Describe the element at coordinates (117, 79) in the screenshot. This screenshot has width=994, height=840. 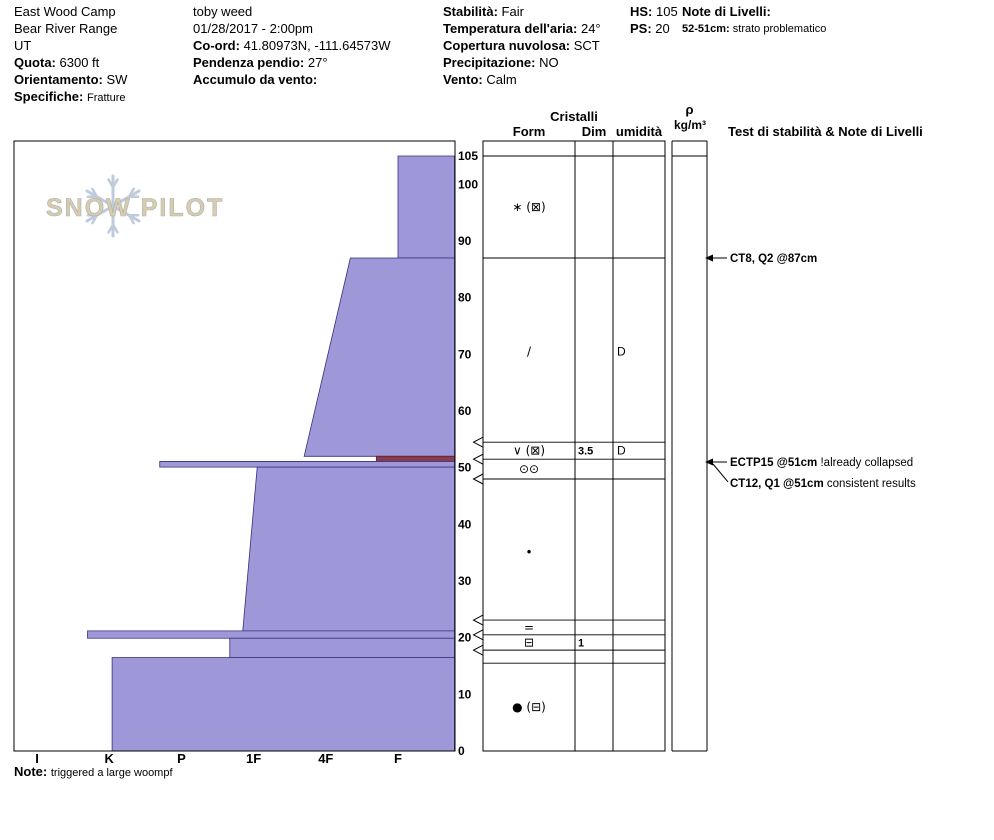
I see `aspect-value: SW` at that location.